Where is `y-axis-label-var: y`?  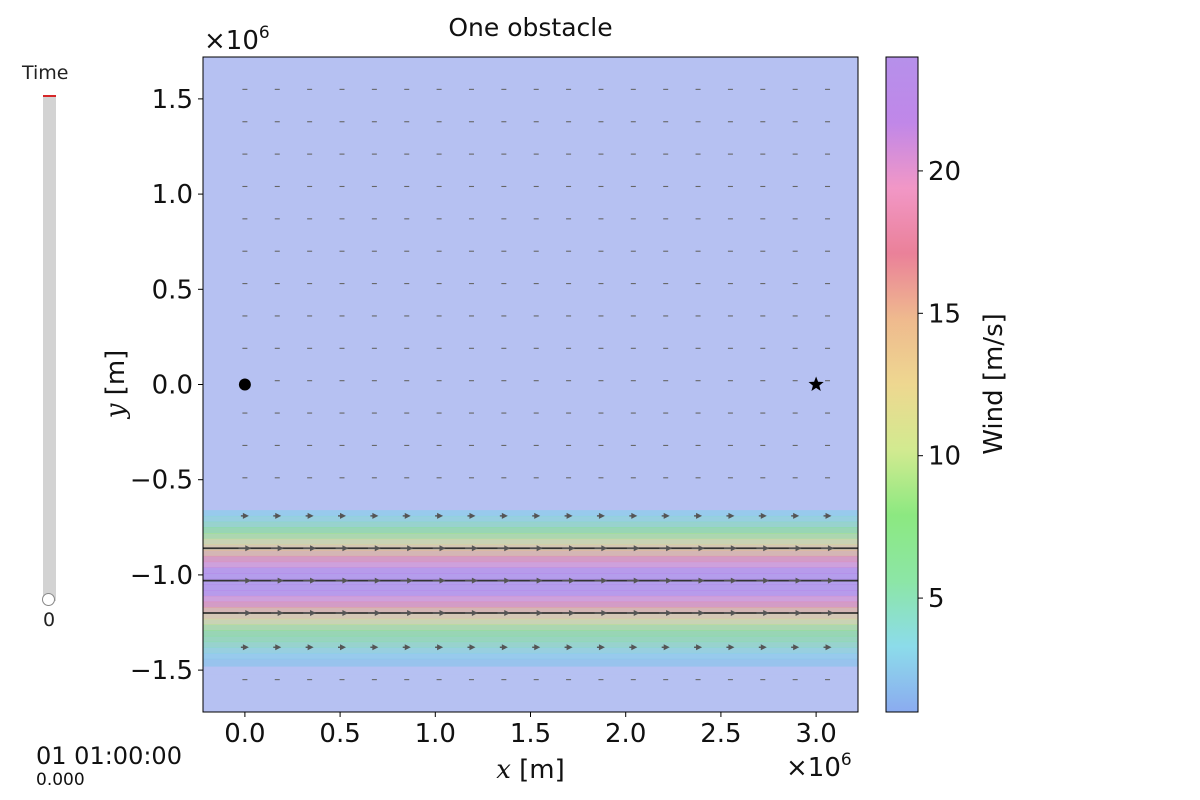 y-axis-label-var: y is located at coordinates (116, 411).